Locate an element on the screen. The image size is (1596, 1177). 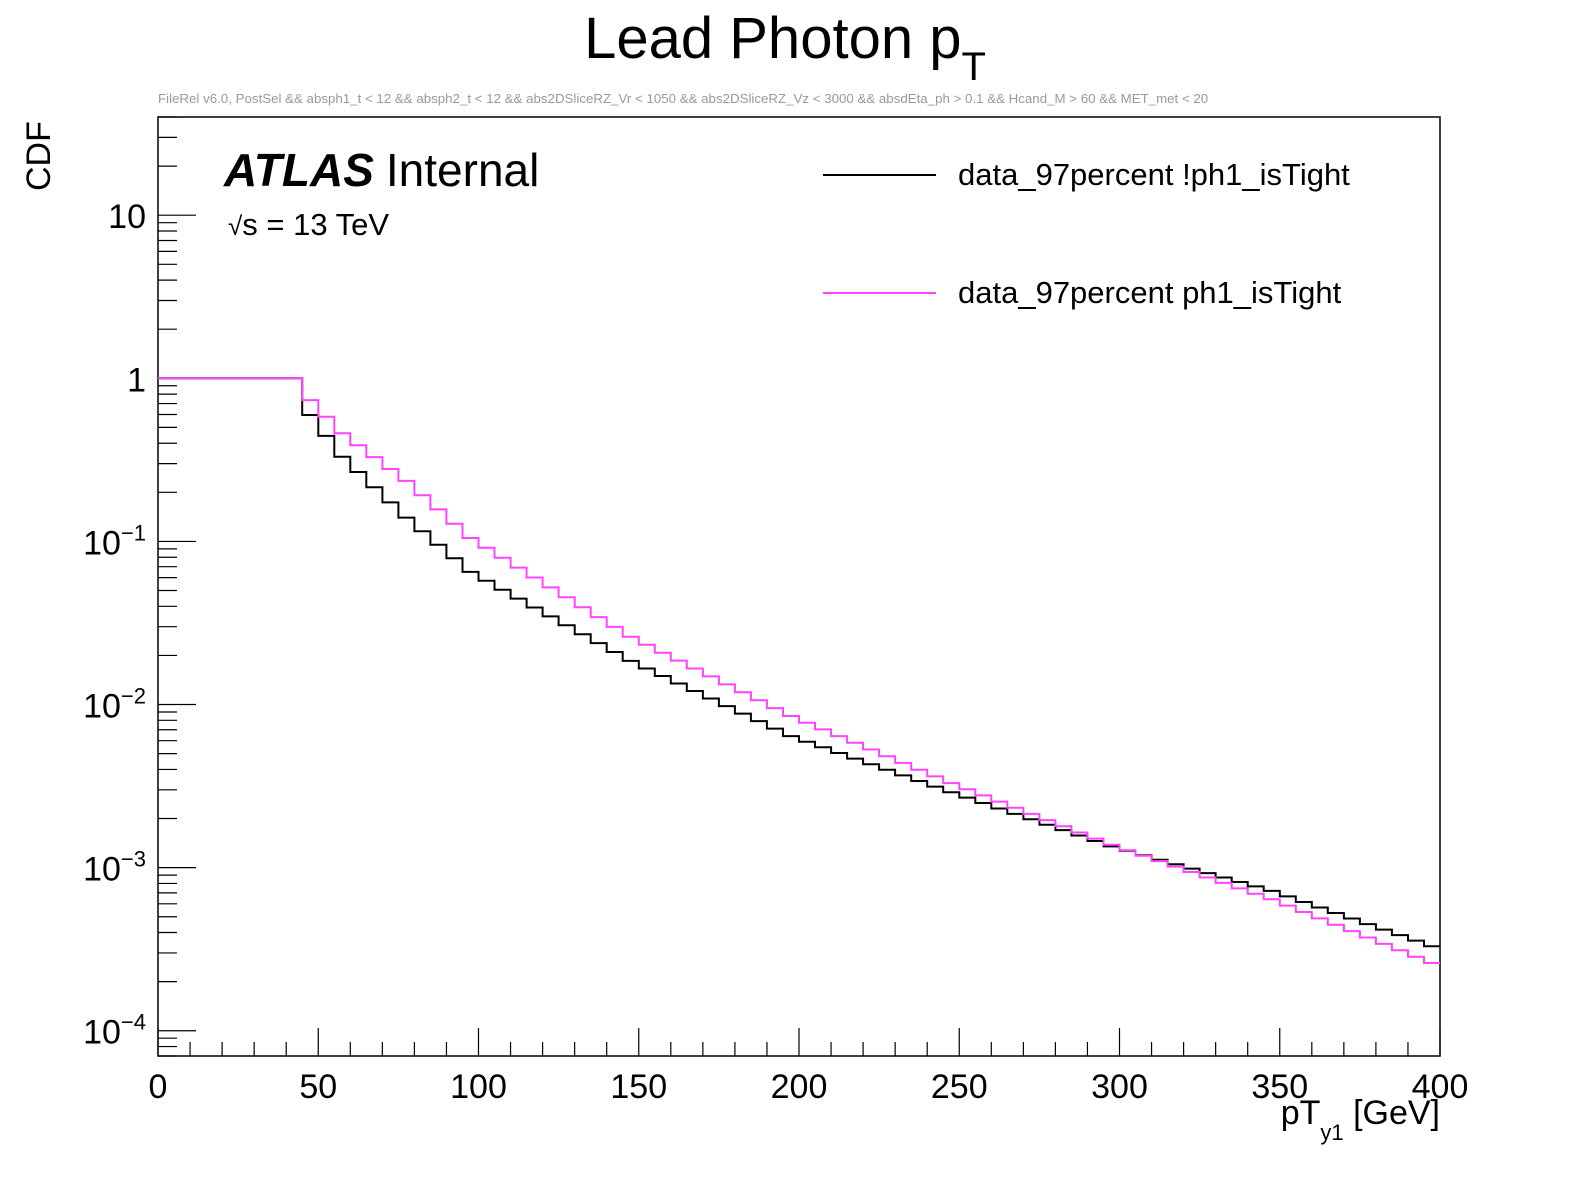
legend-label-1: data_97percent !ph1_isTight is located at coordinates (1154, 174).